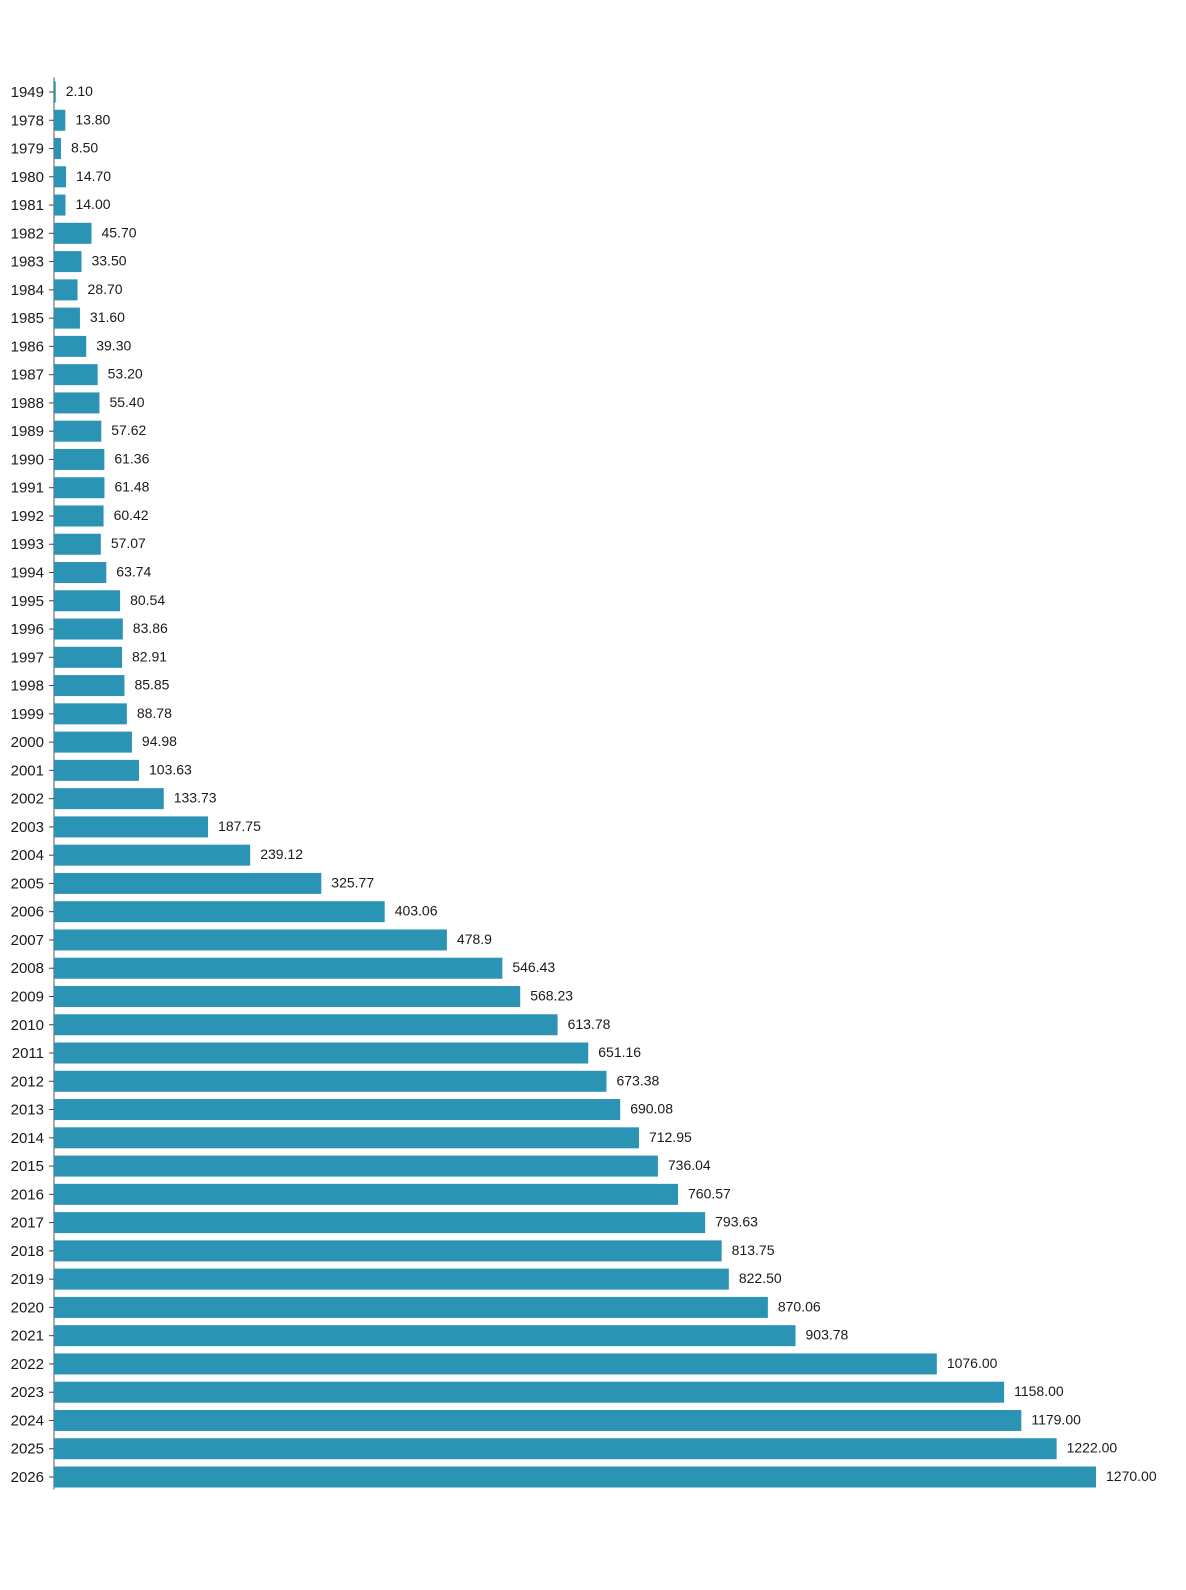 The width and height of the screenshot is (1186, 1590). I want to click on bar-2023, so click(529, 1392).